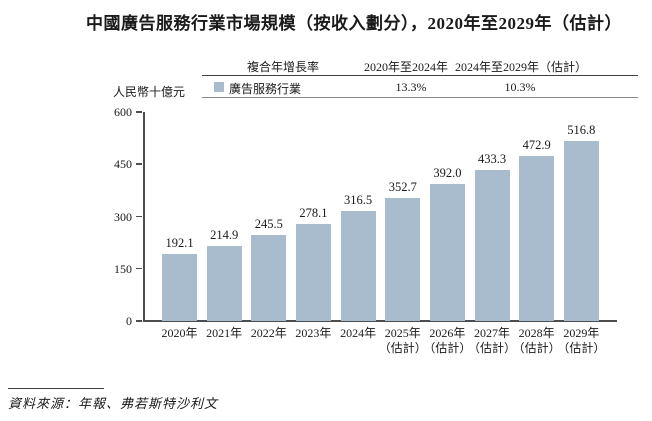 Image resolution: width=652 pixels, height=421 pixels. I want to click on source-divider, so click(56, 388).